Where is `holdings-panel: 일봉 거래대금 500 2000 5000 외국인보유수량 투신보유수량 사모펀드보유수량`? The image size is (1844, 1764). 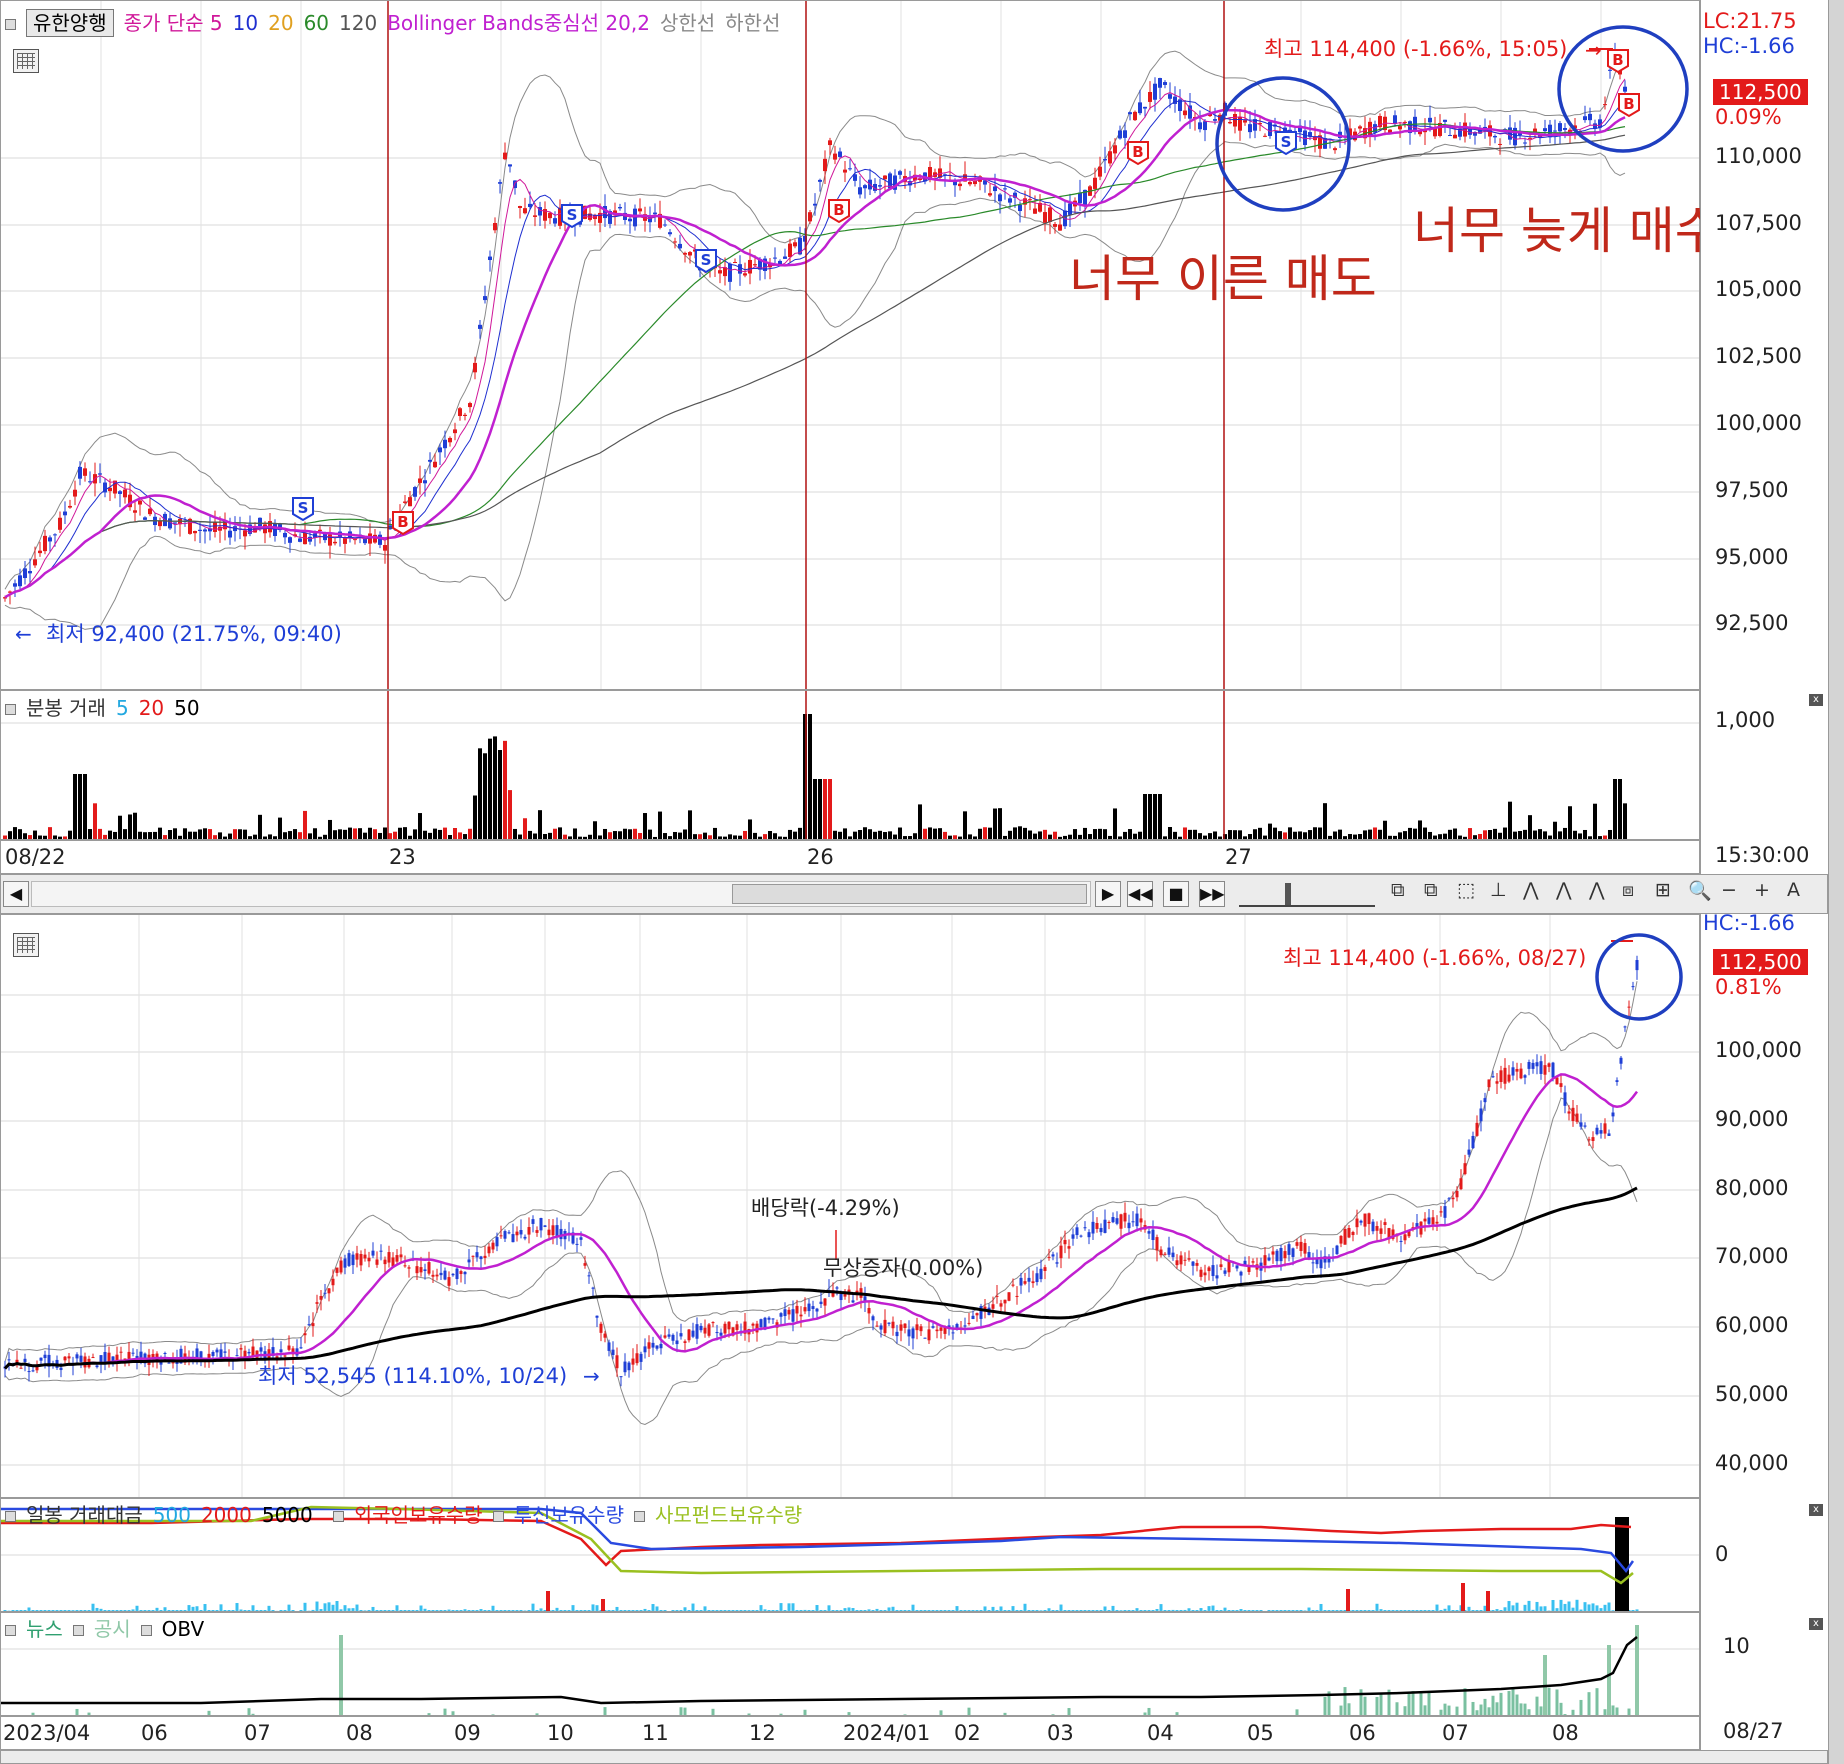 holdings-panel: 일봉 거래대금 500 2000 5000 외국인보유수량 투신보유수량 사모펀드보유수량 is located at coordinates (850, 1555).